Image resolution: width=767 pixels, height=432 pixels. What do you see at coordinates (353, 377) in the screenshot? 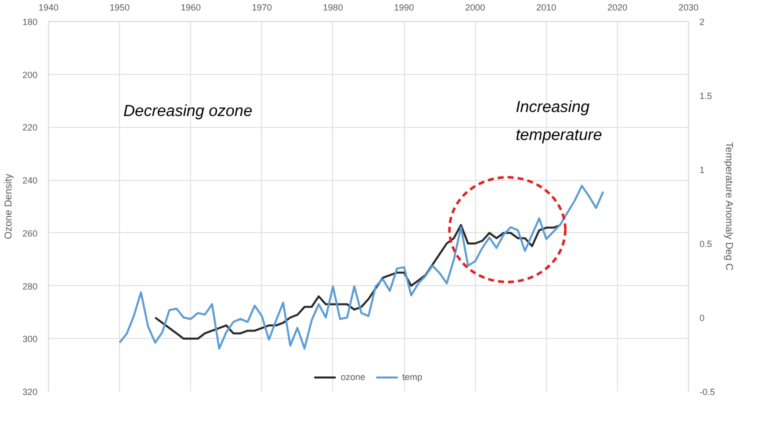
I see `legend-label: ozone` at bounding box center [353, 377].